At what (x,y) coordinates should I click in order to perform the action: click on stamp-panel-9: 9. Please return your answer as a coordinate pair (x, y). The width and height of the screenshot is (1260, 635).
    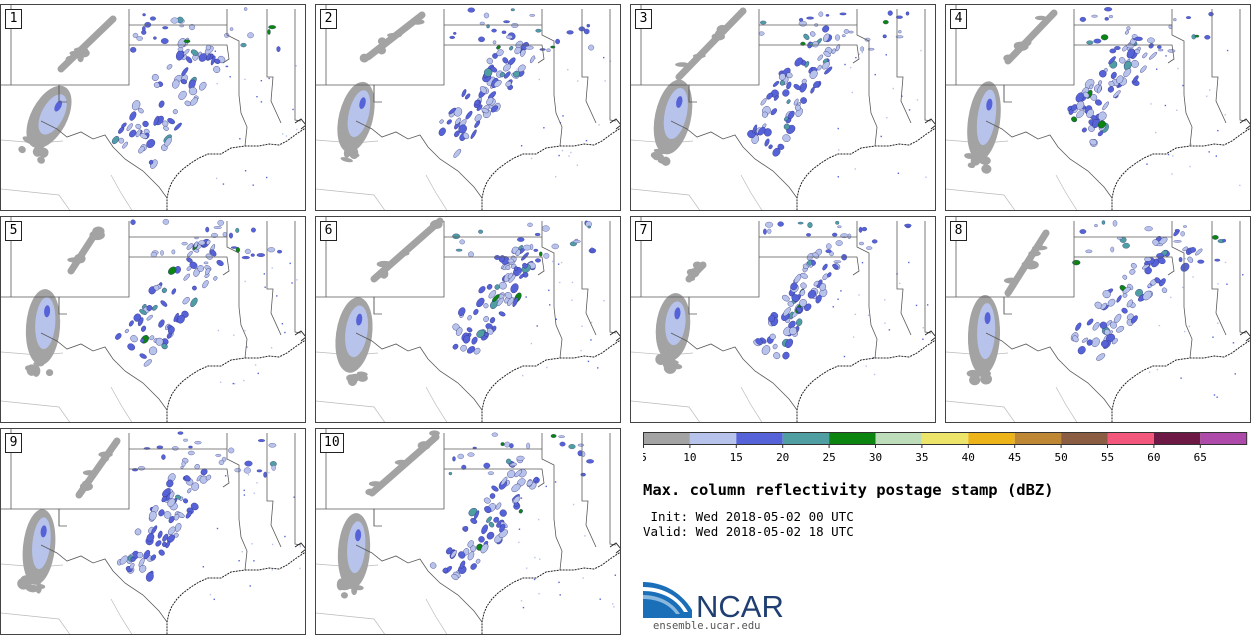
    Looking at the image, I should click on (153, 531).